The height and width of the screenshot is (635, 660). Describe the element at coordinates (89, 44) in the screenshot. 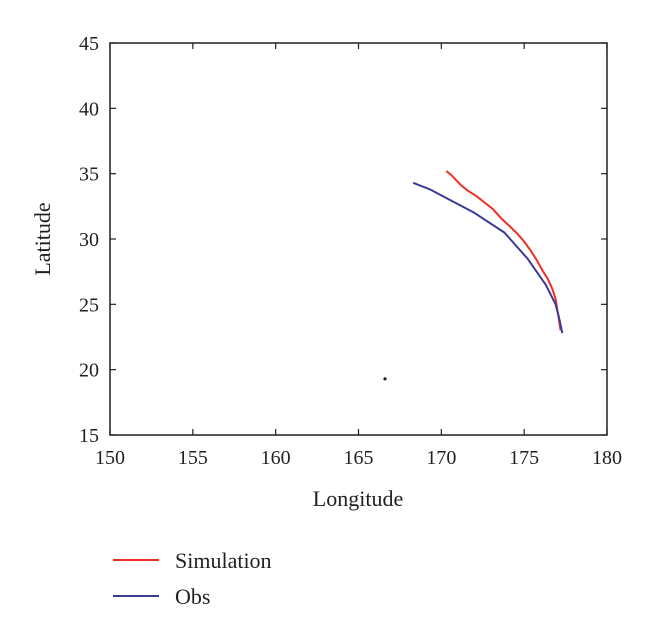

I see `y-tick-label: 45` at that location.